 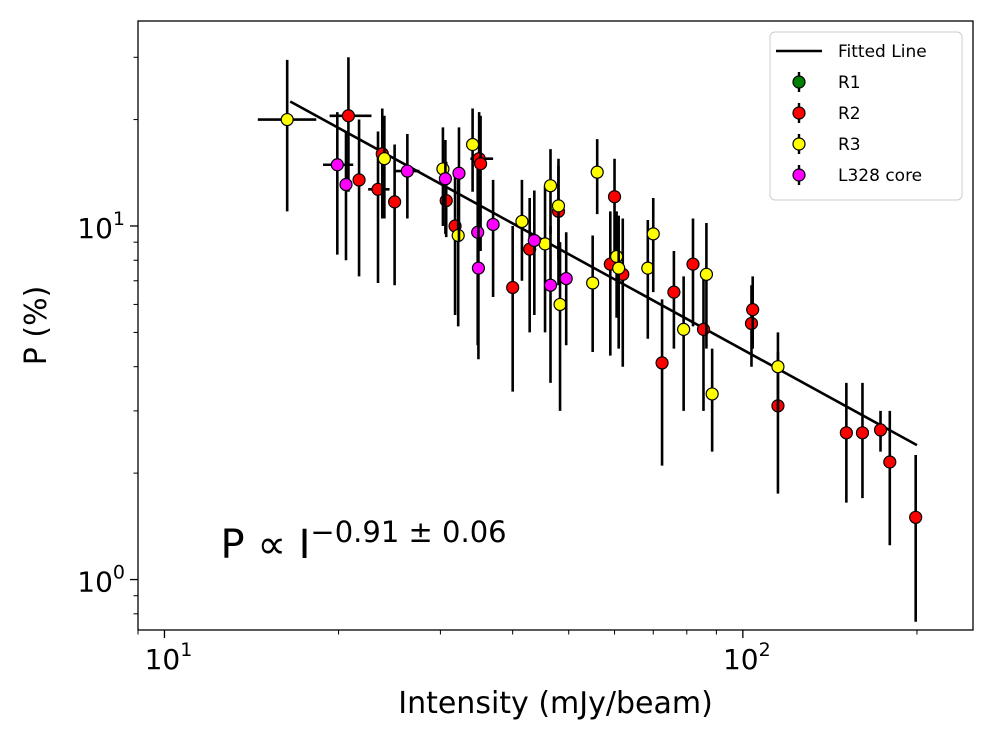 What do you see at coordinates (119, 219) in the screenshot?
I see `y-tick-label-exponent: 1` at bounding box center [119, 219].